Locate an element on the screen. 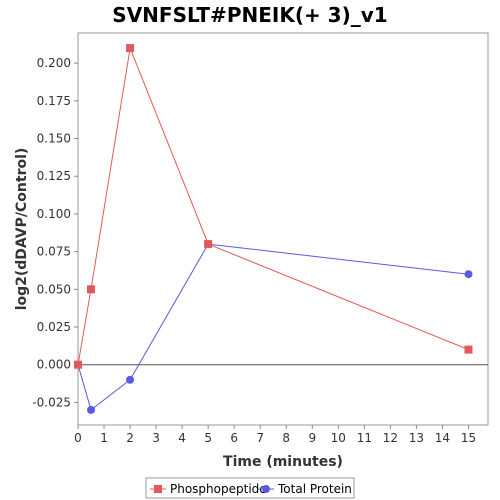  legend-total-protein-marker is located at coordinates (266, 489).